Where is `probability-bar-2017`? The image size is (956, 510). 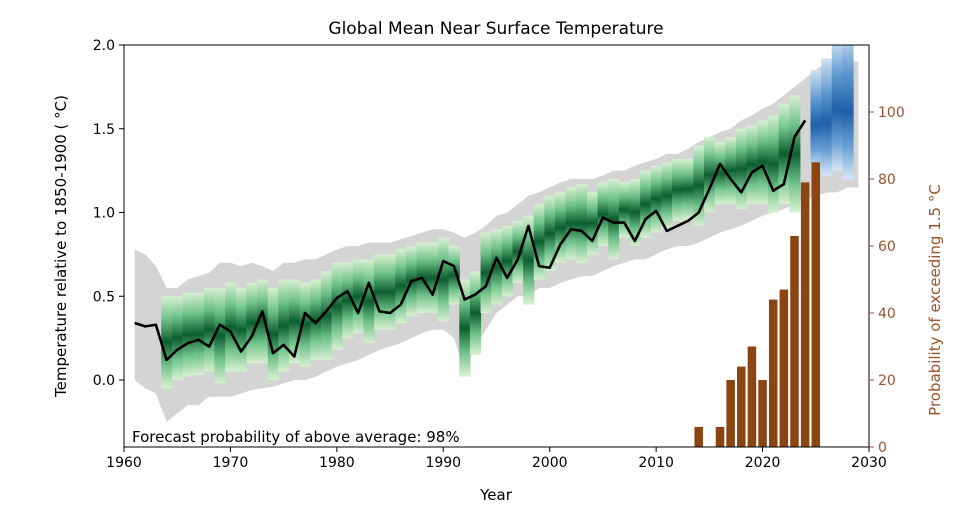 probability-bar-2017 is located at coordinates (730, 413).